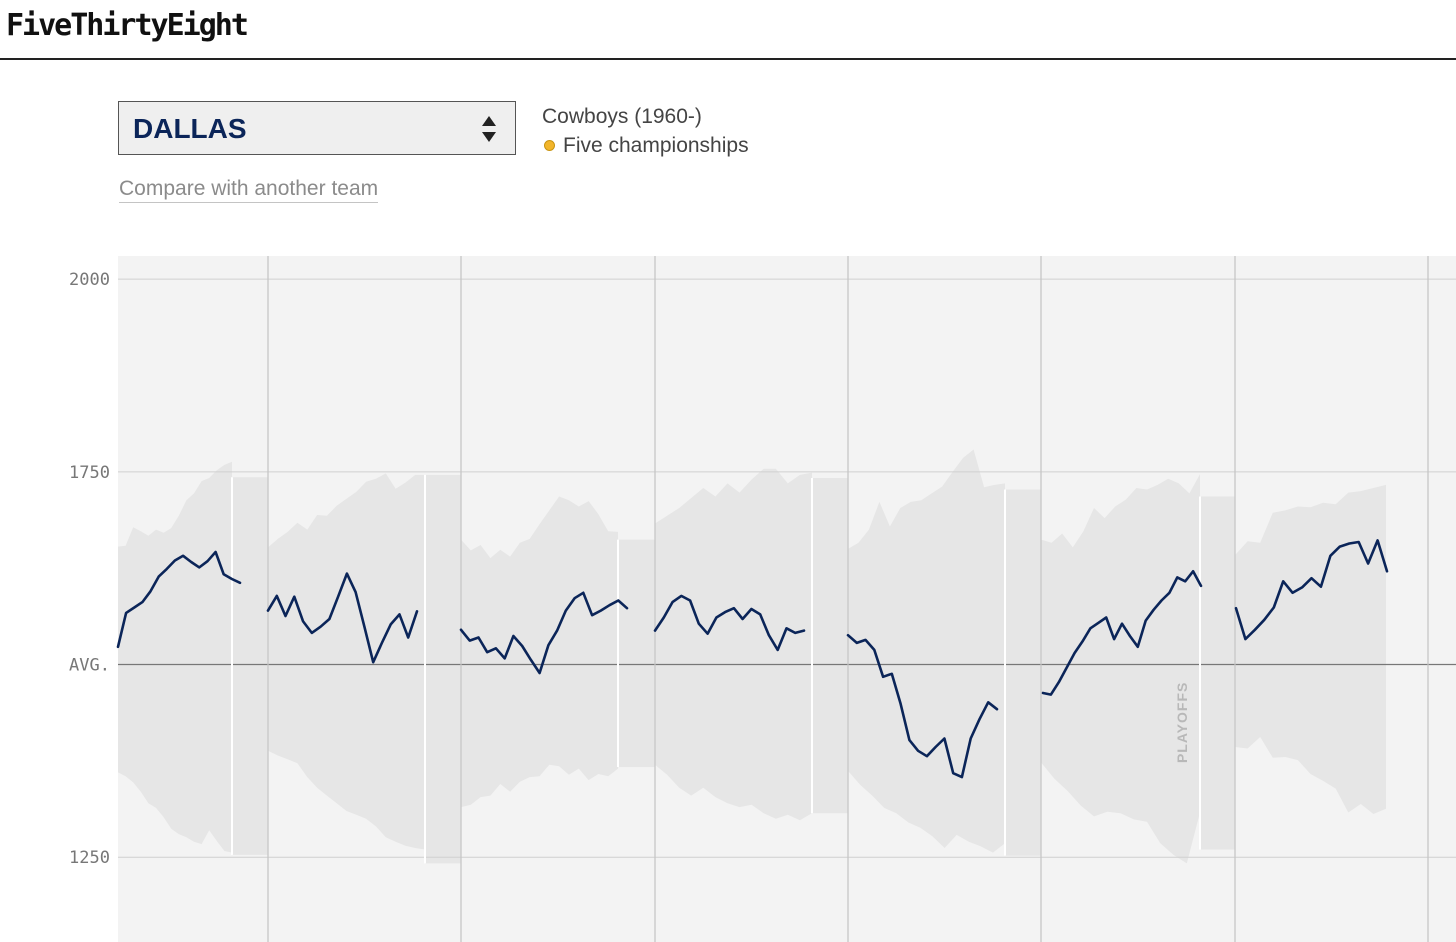 Image resolution: width=1456 pixels, height=942 pixels. Describe the element at coordinates (489, 129) in the screenshot. I see `select-arrows-icon` at that location.